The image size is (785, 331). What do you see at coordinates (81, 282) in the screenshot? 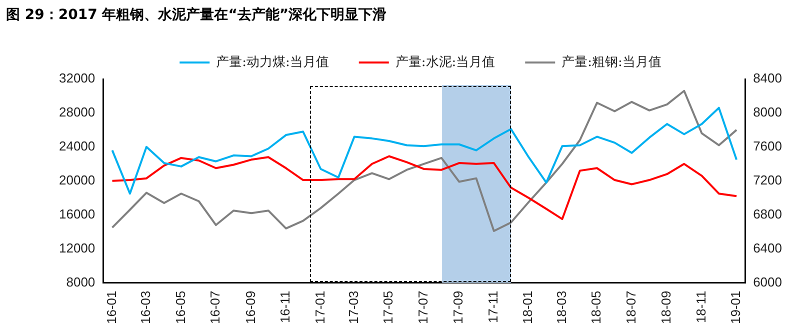
I see `y-tick-label: 8000` at bounding box center [81, 282].